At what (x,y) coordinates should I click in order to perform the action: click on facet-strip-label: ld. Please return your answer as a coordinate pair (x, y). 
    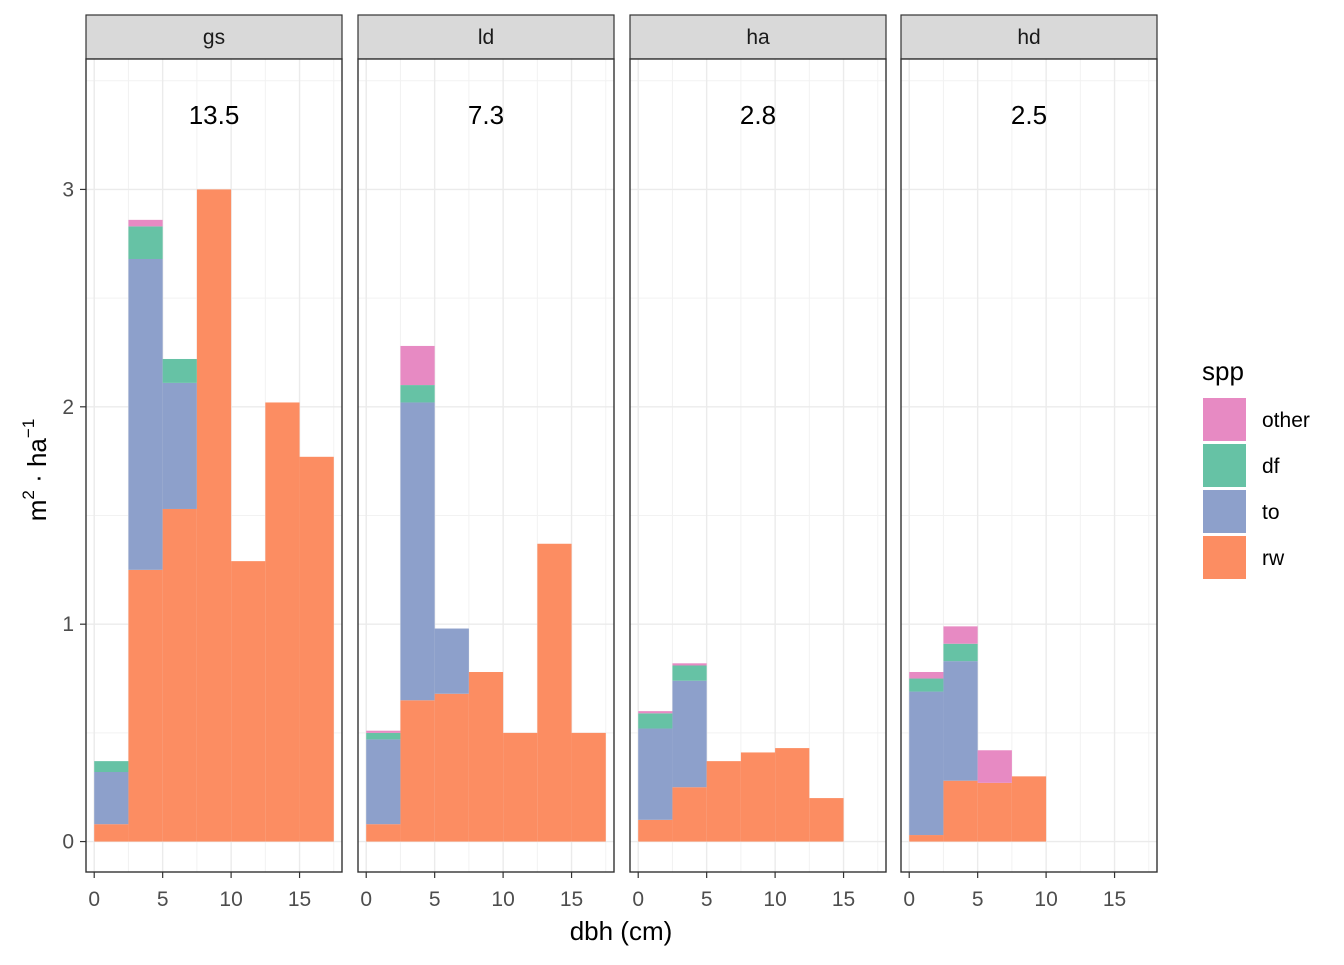
    Looking at the image, I should click on (486, 37).